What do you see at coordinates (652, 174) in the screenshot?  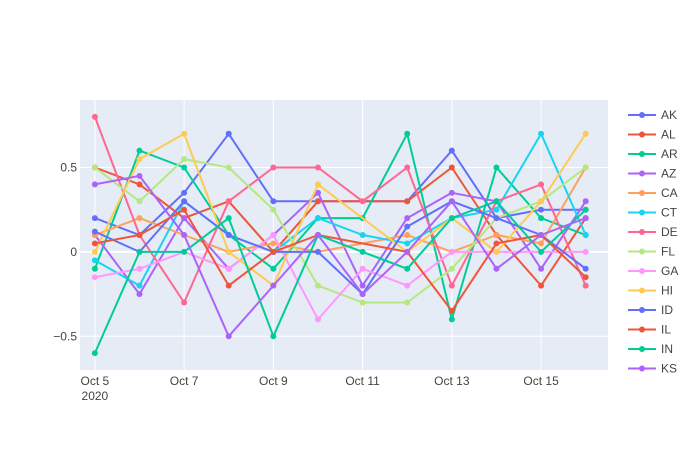 I see `legend-item-az: AZ` at bounding box center [652, 174].